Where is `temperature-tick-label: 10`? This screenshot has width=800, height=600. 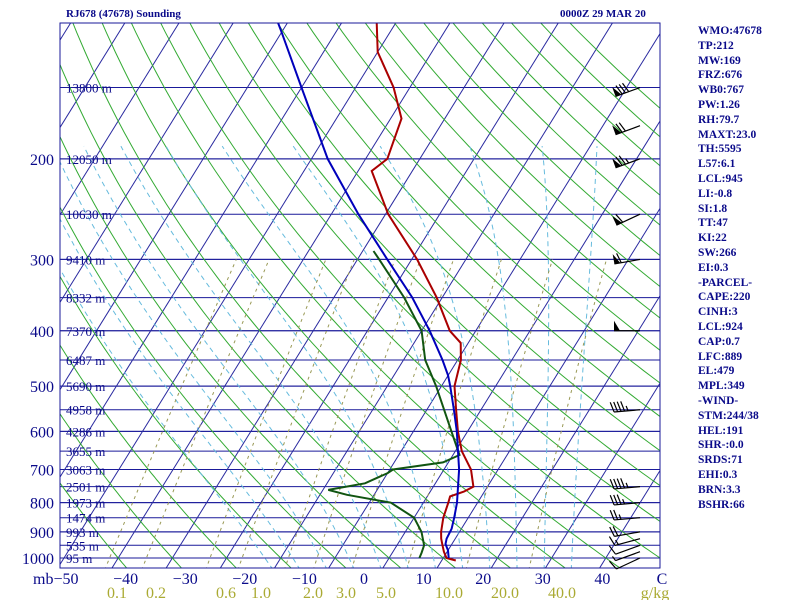 temperature-tick-label: 10 is located at coordinates (424, 579).